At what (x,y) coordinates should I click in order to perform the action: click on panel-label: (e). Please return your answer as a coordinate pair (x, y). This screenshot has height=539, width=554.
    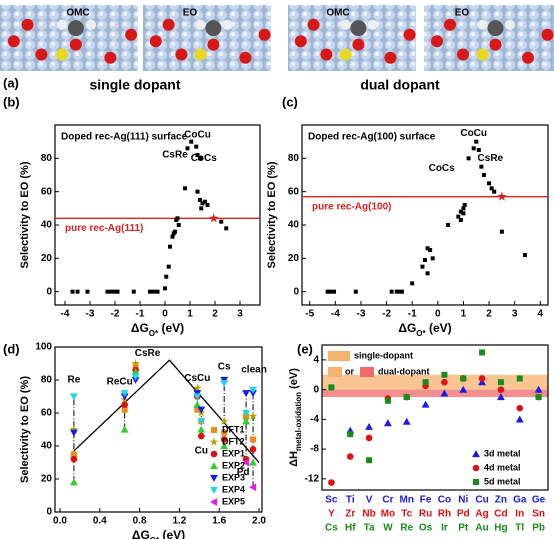
    Looking at the image, I should click on (305, 348).